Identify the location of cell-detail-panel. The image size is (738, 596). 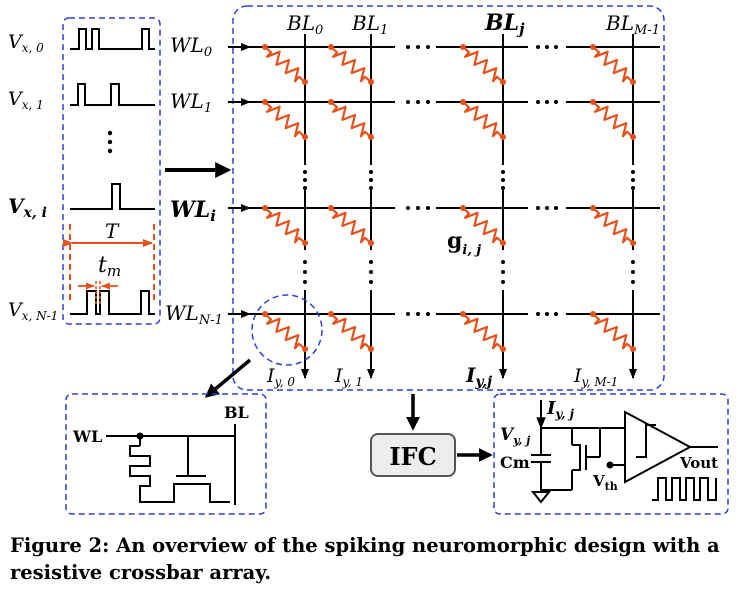
(166, 454).